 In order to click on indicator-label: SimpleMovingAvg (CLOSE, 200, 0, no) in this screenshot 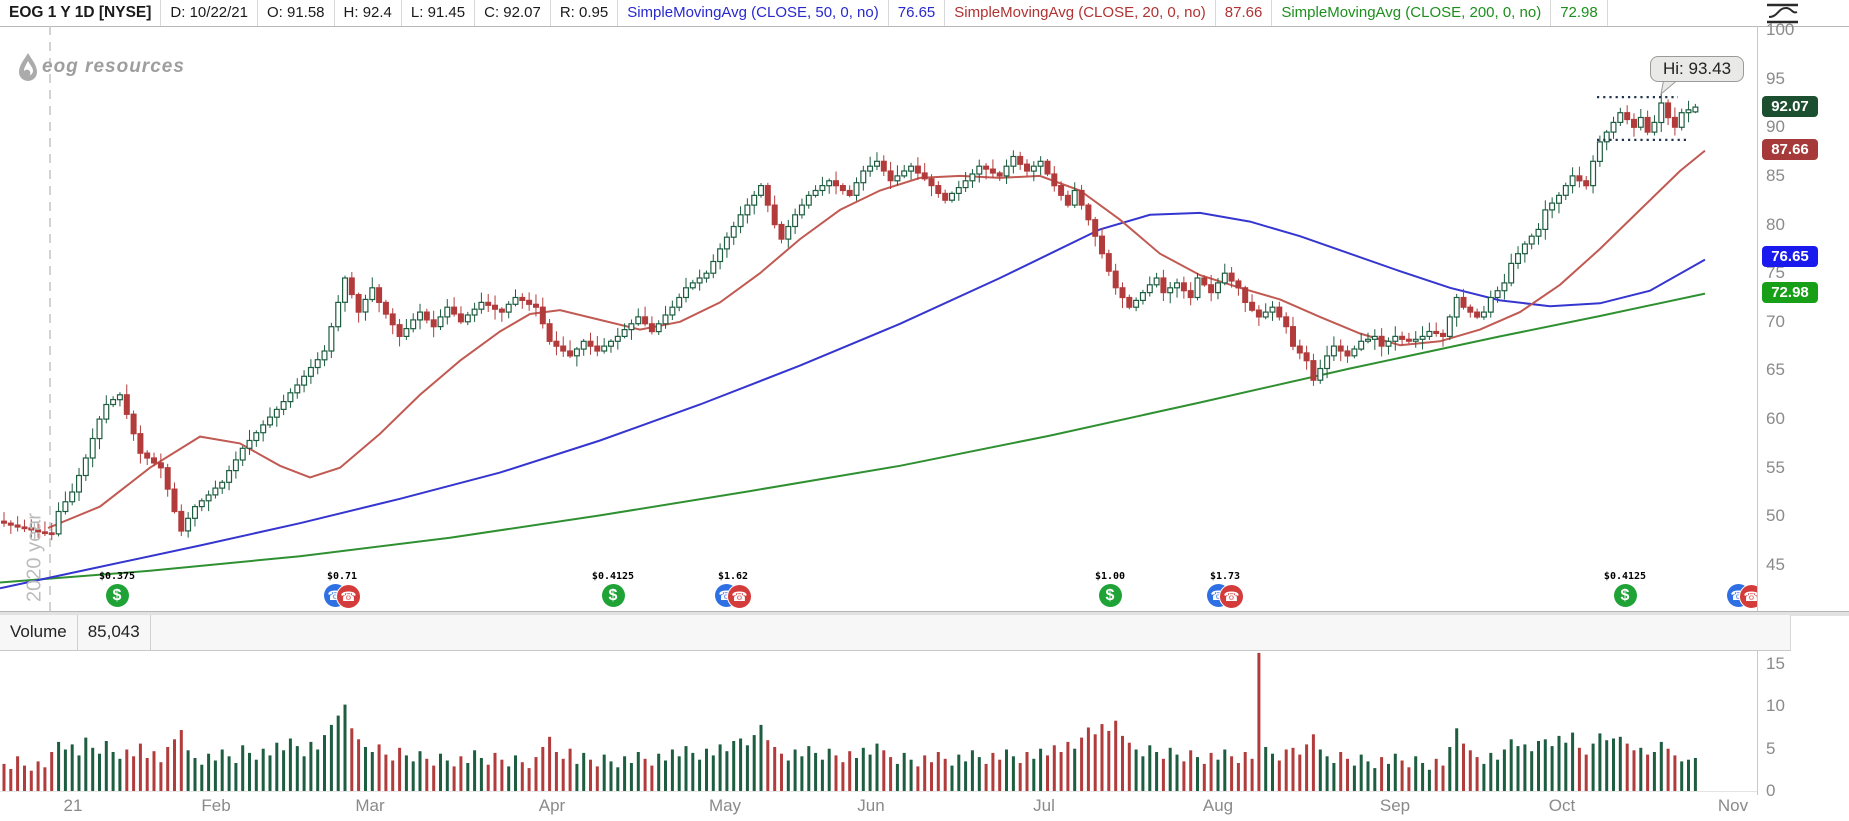, I will do `click(1412, 13)`.